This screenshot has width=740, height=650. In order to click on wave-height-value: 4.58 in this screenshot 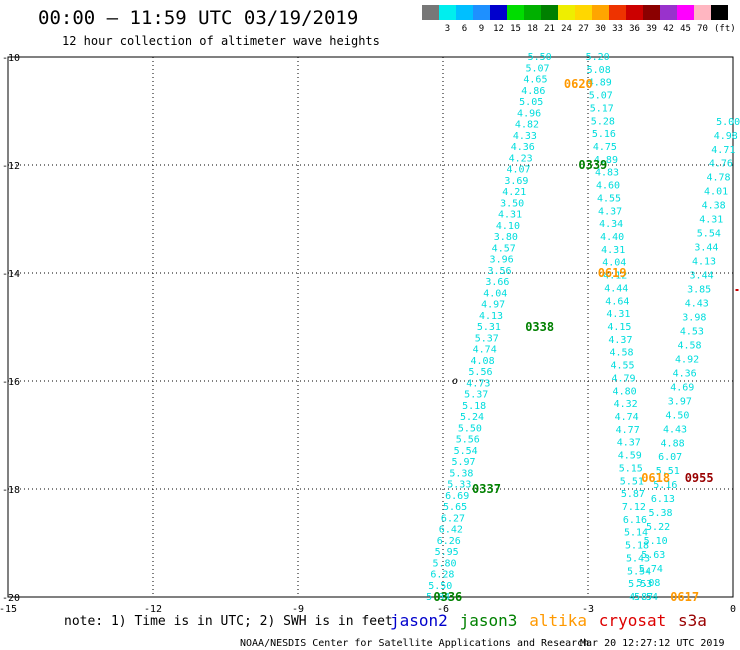, I will do `click(621, 353)`.